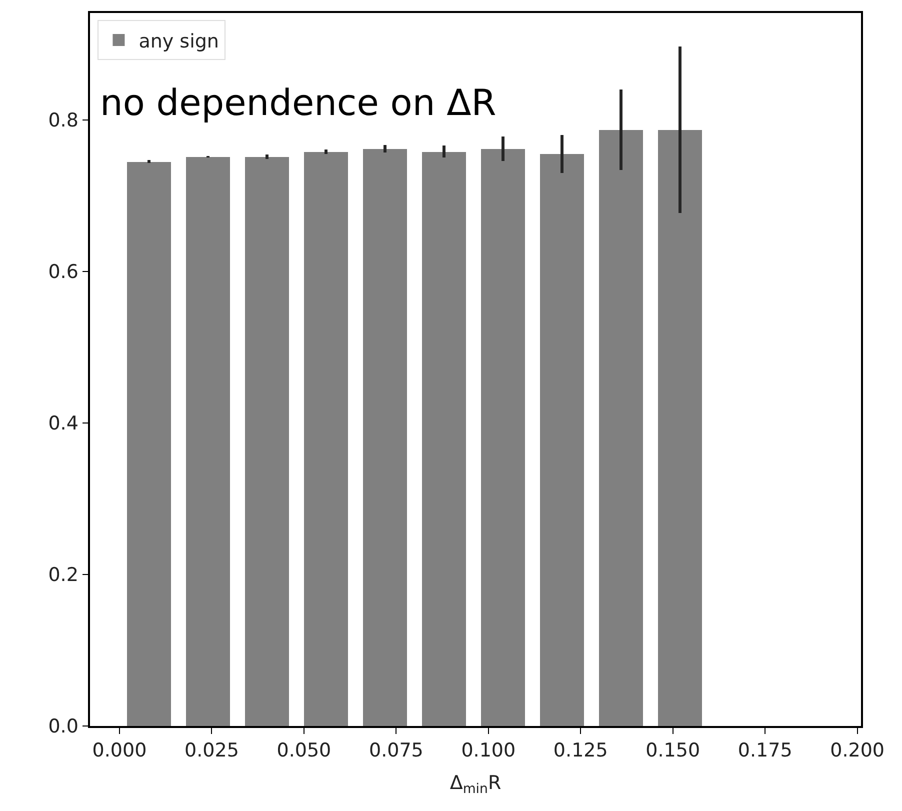  I want to click on x-tick-label: 0.175, so click(765, 751).